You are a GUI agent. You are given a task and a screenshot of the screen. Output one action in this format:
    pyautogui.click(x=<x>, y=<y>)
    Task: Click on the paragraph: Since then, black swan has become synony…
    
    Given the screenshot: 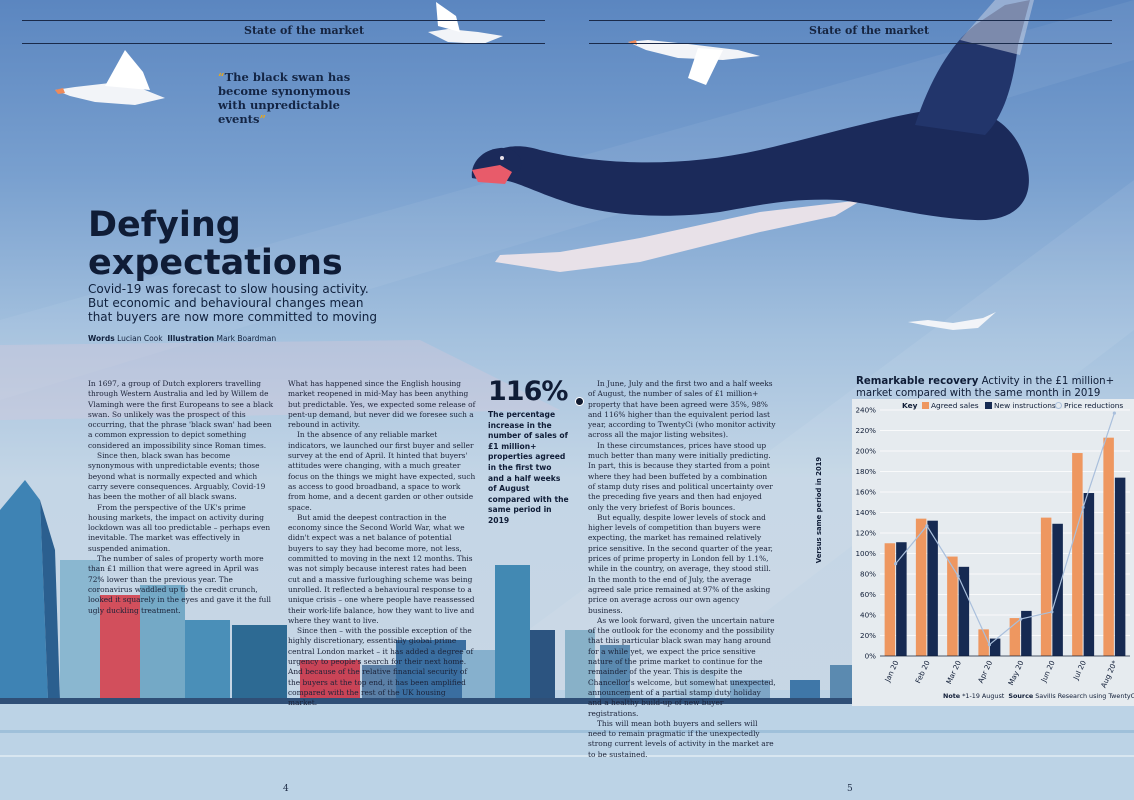 What is the action you would take?
    pyautogui.click(x=177, y=476)
    